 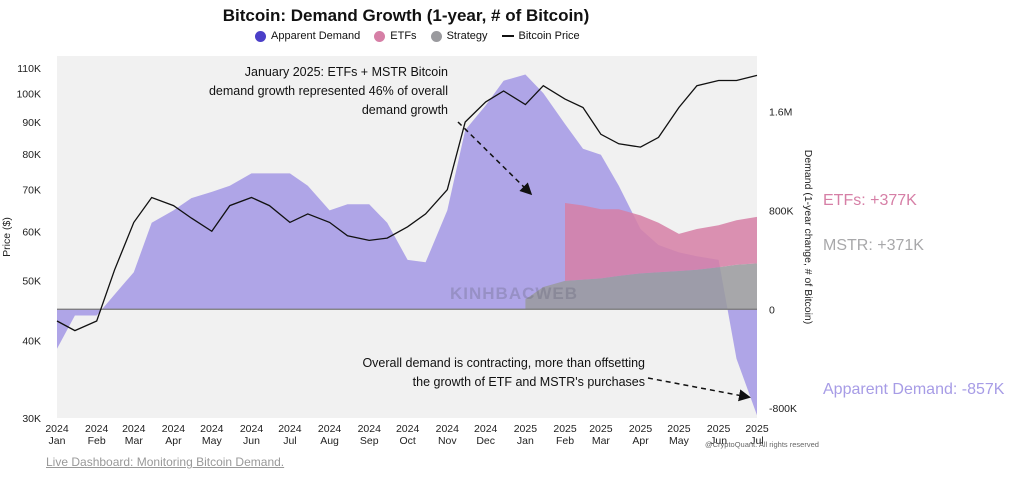 I want to click on x-tick-label: 2025 Jul, so click(x=757, y=435).